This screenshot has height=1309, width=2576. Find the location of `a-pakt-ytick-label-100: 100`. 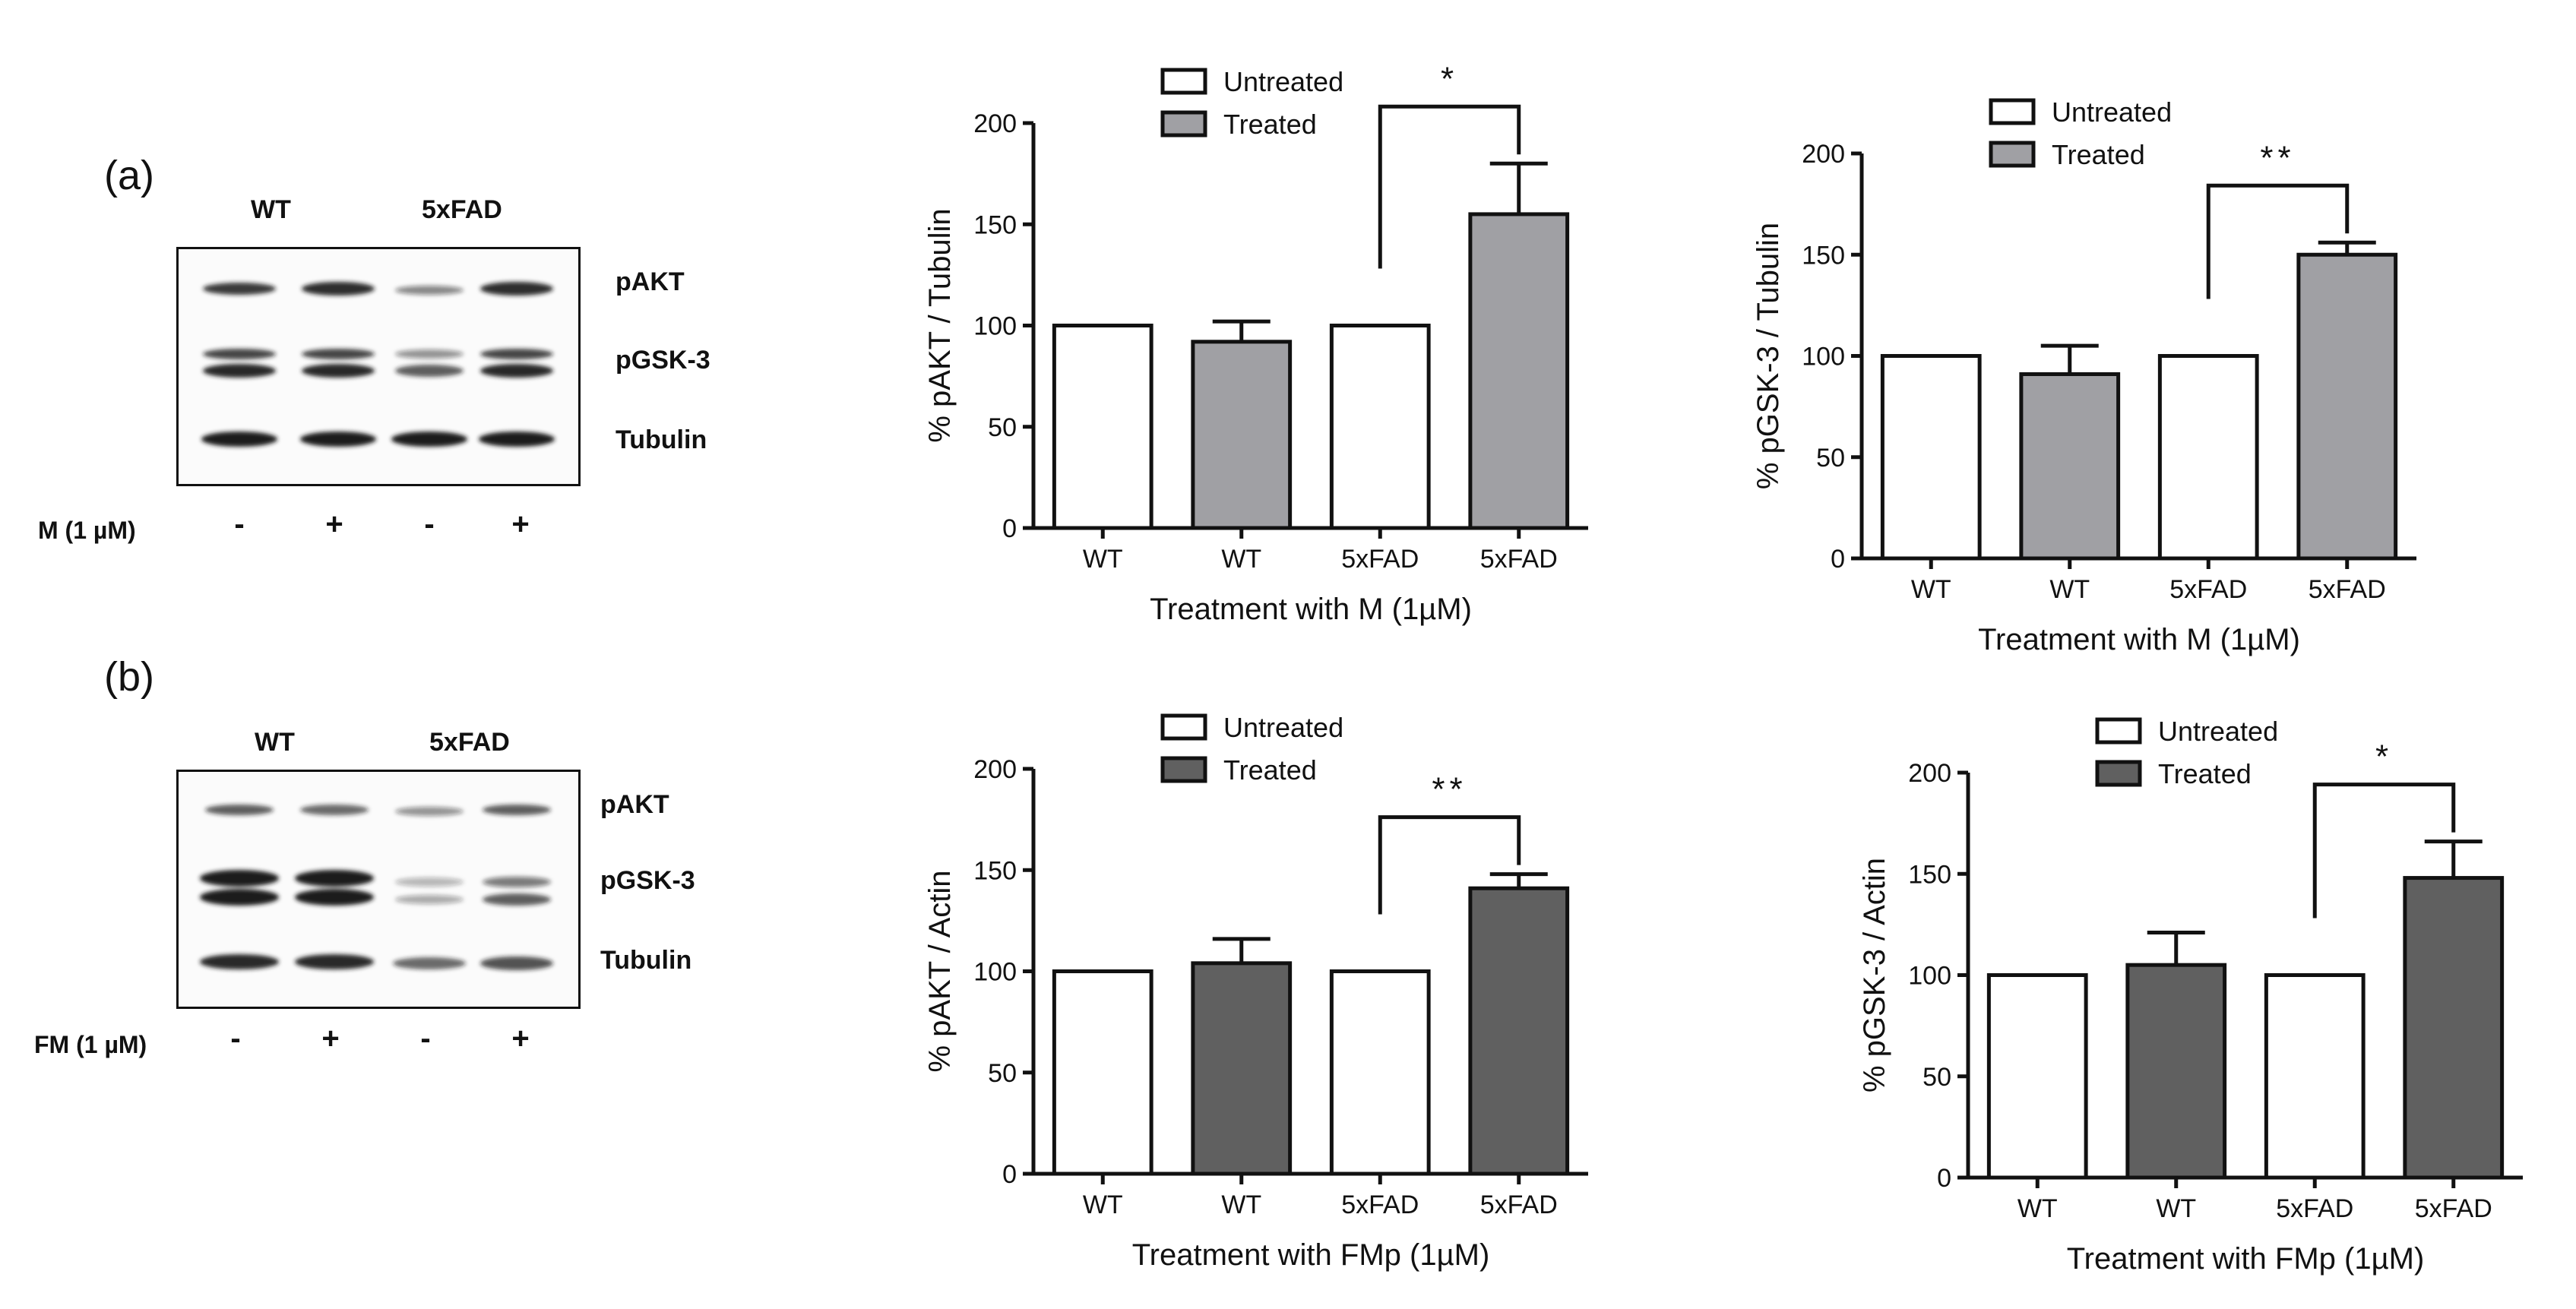

a-pakt-ytick-label-100: 100 is located at coordinates (995, 326).